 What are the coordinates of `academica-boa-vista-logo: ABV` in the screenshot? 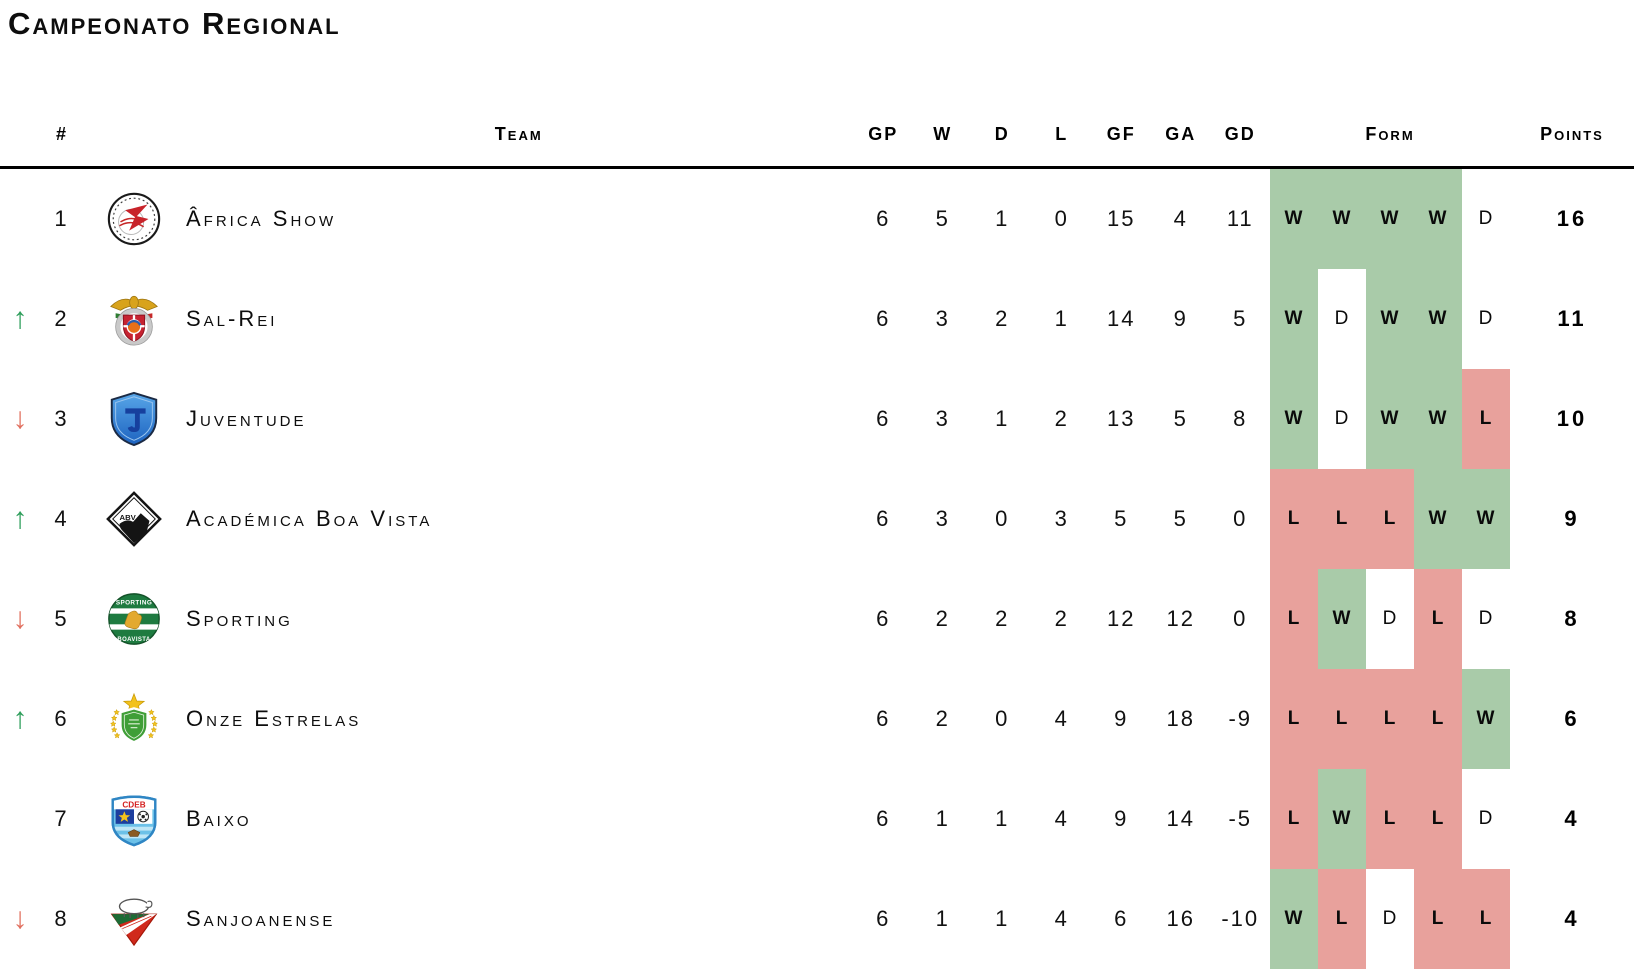 It's located at (134, 519).